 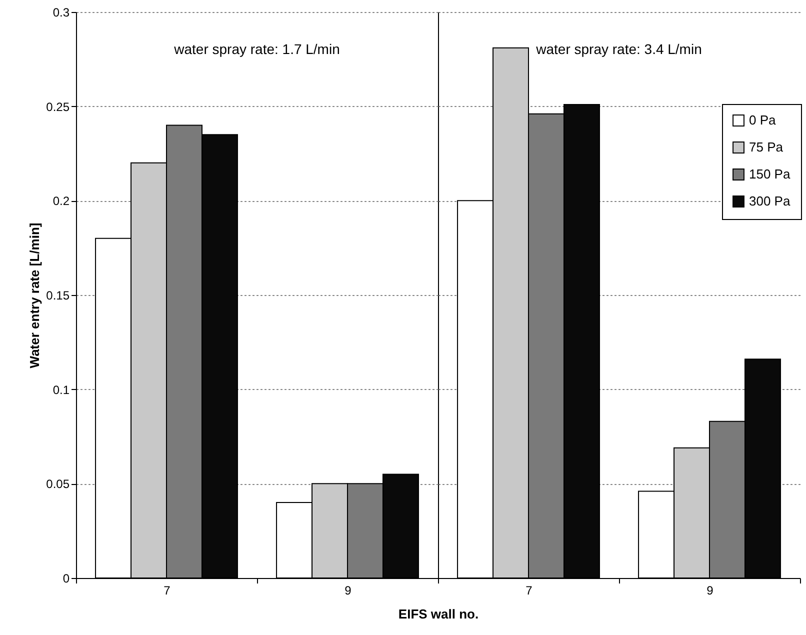 I want to click on annotation: water spray rate: 1.7 L/min, so click(x=256, y=49).